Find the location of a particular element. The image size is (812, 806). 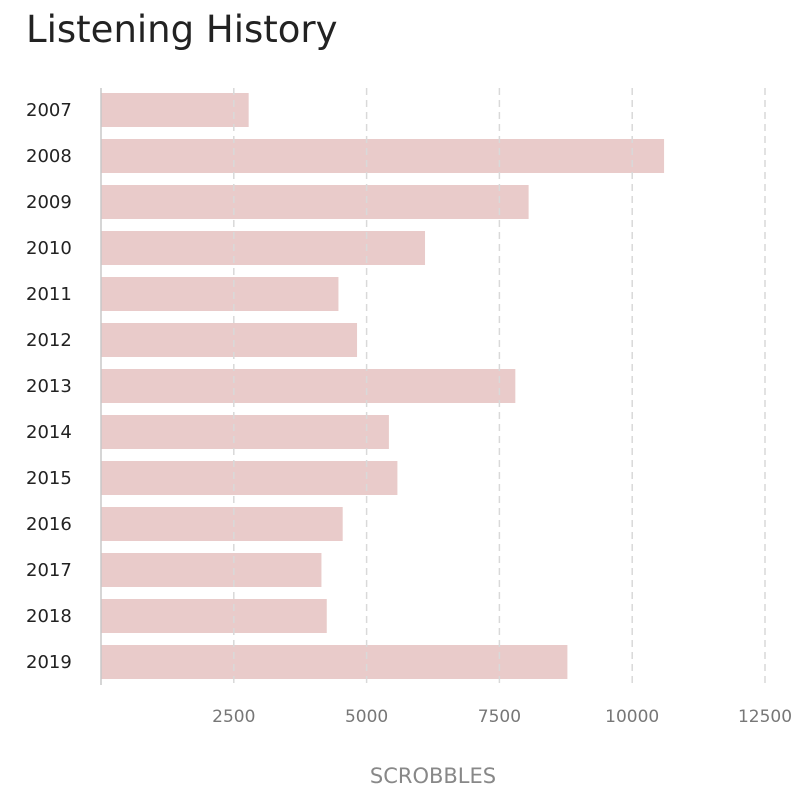

bar-2017 is located at coordinates (211, 570).